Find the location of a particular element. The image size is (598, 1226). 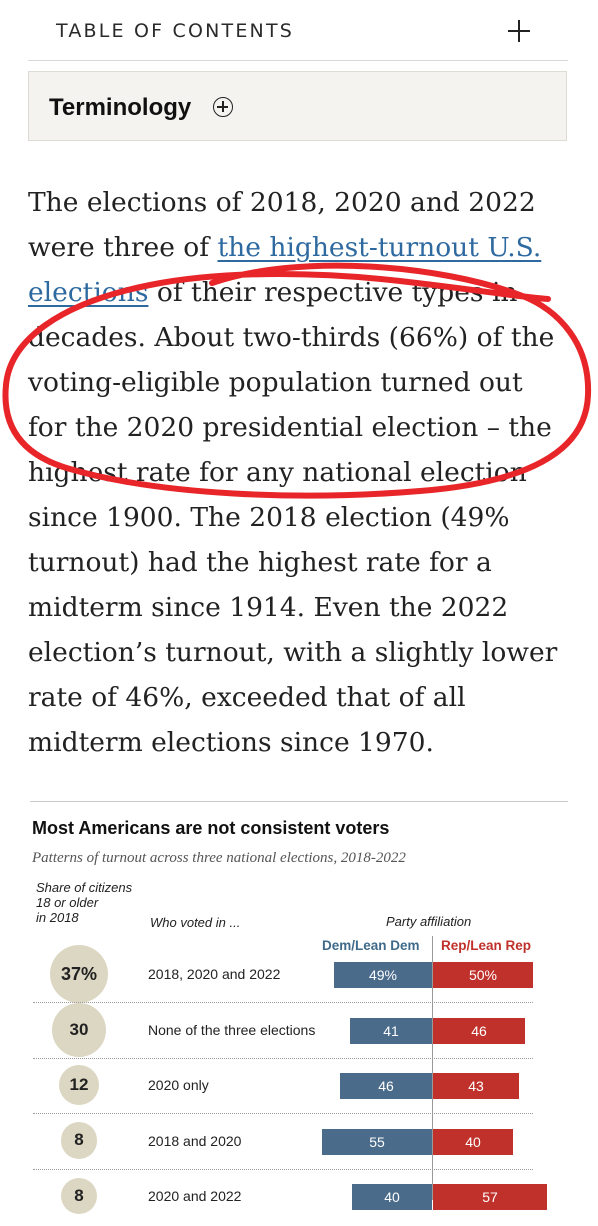

share-header-line: 18 or older is located at coordinates (67, 902).